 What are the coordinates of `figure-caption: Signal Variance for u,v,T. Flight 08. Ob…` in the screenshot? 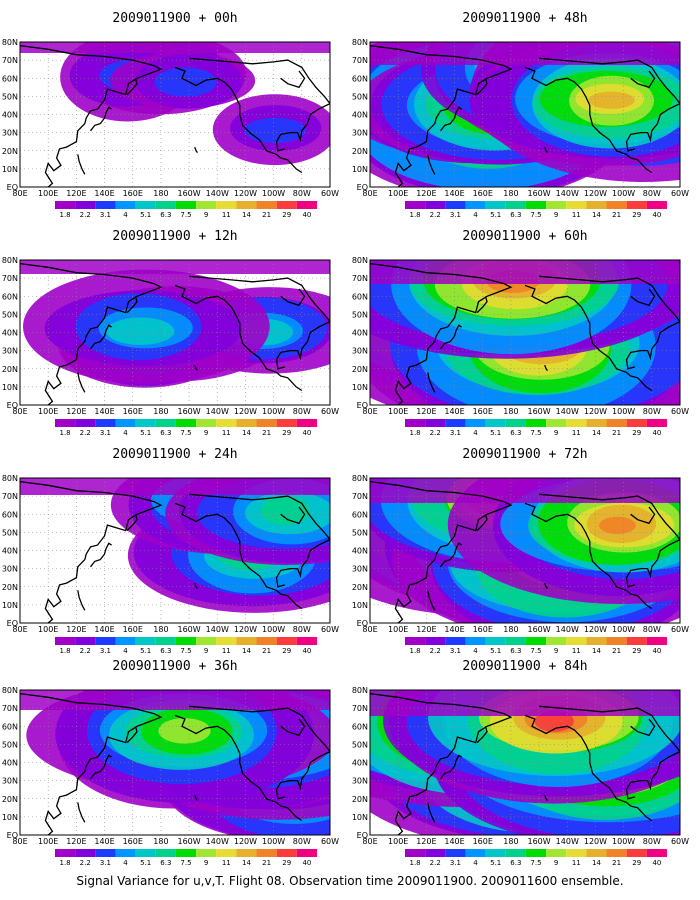 It's located at (349, 881).